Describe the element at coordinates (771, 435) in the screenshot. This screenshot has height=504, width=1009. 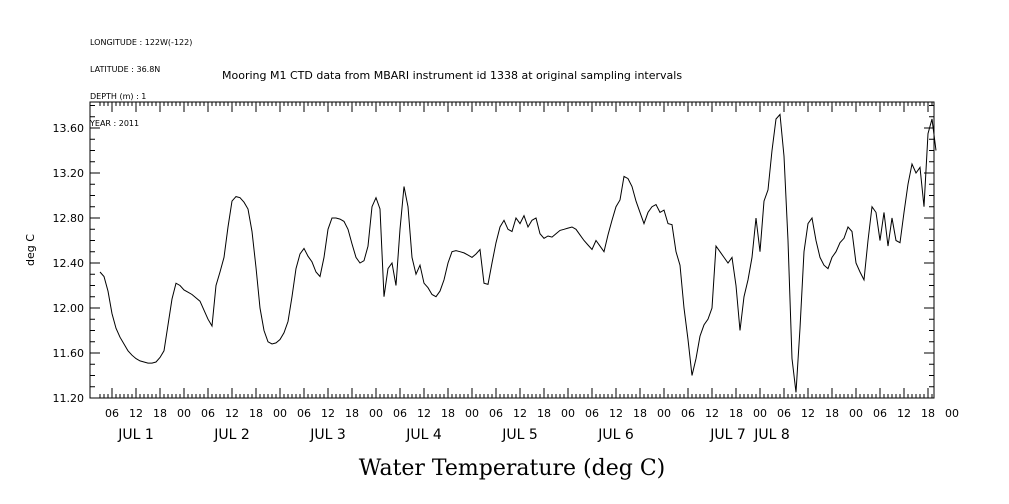
I see `day-label: JUL 8` at that location.